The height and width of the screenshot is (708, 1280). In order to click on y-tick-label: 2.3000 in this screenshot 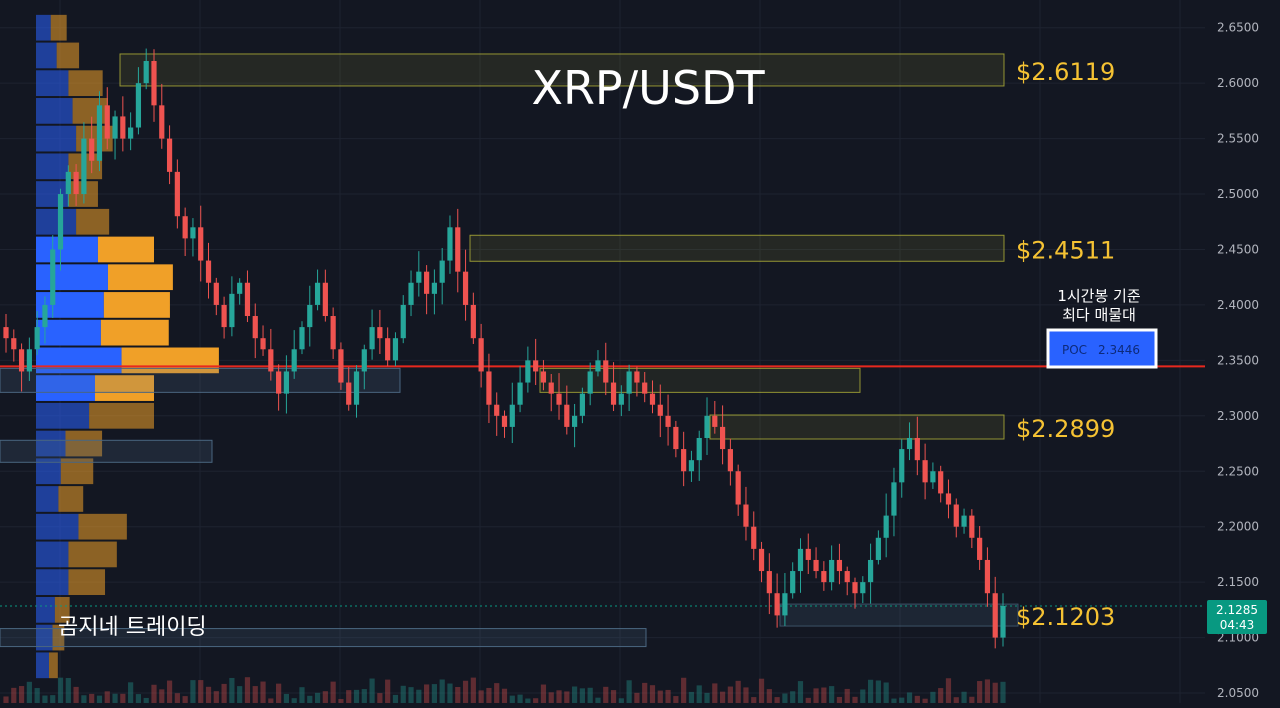, I will do `click(1238, 416)`.